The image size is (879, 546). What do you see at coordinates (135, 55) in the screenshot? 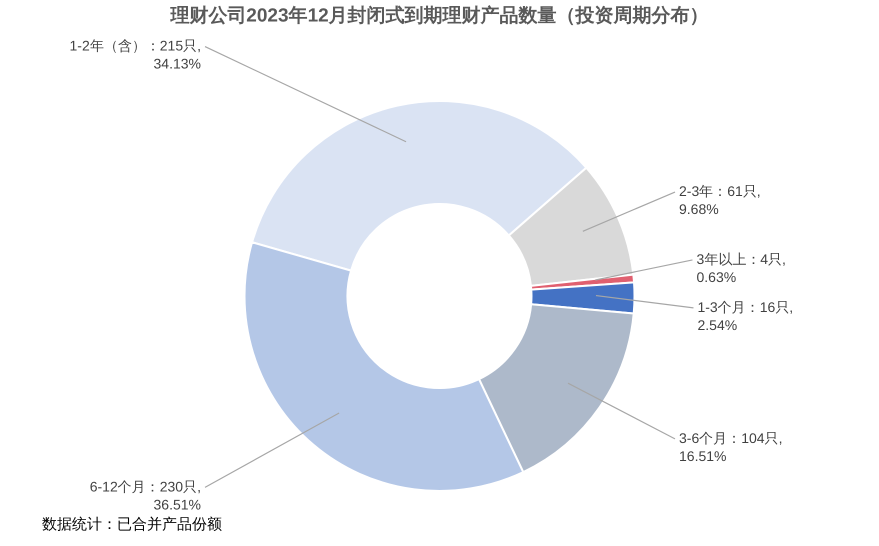
I see `slice-label: 1-2年（含）：215只, 34.13%` at bounding box center [135, 55].